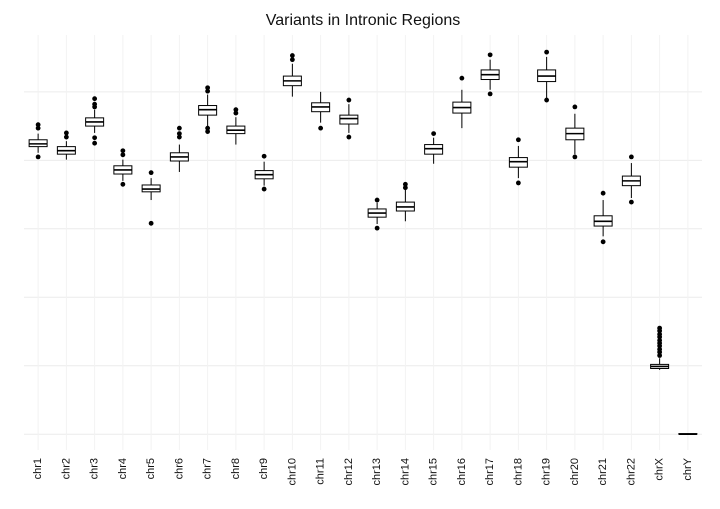 Image resolution: width=720 pixels, height=509 pixels. I want to click on x-tick-label: chr7, so click(208, 468).